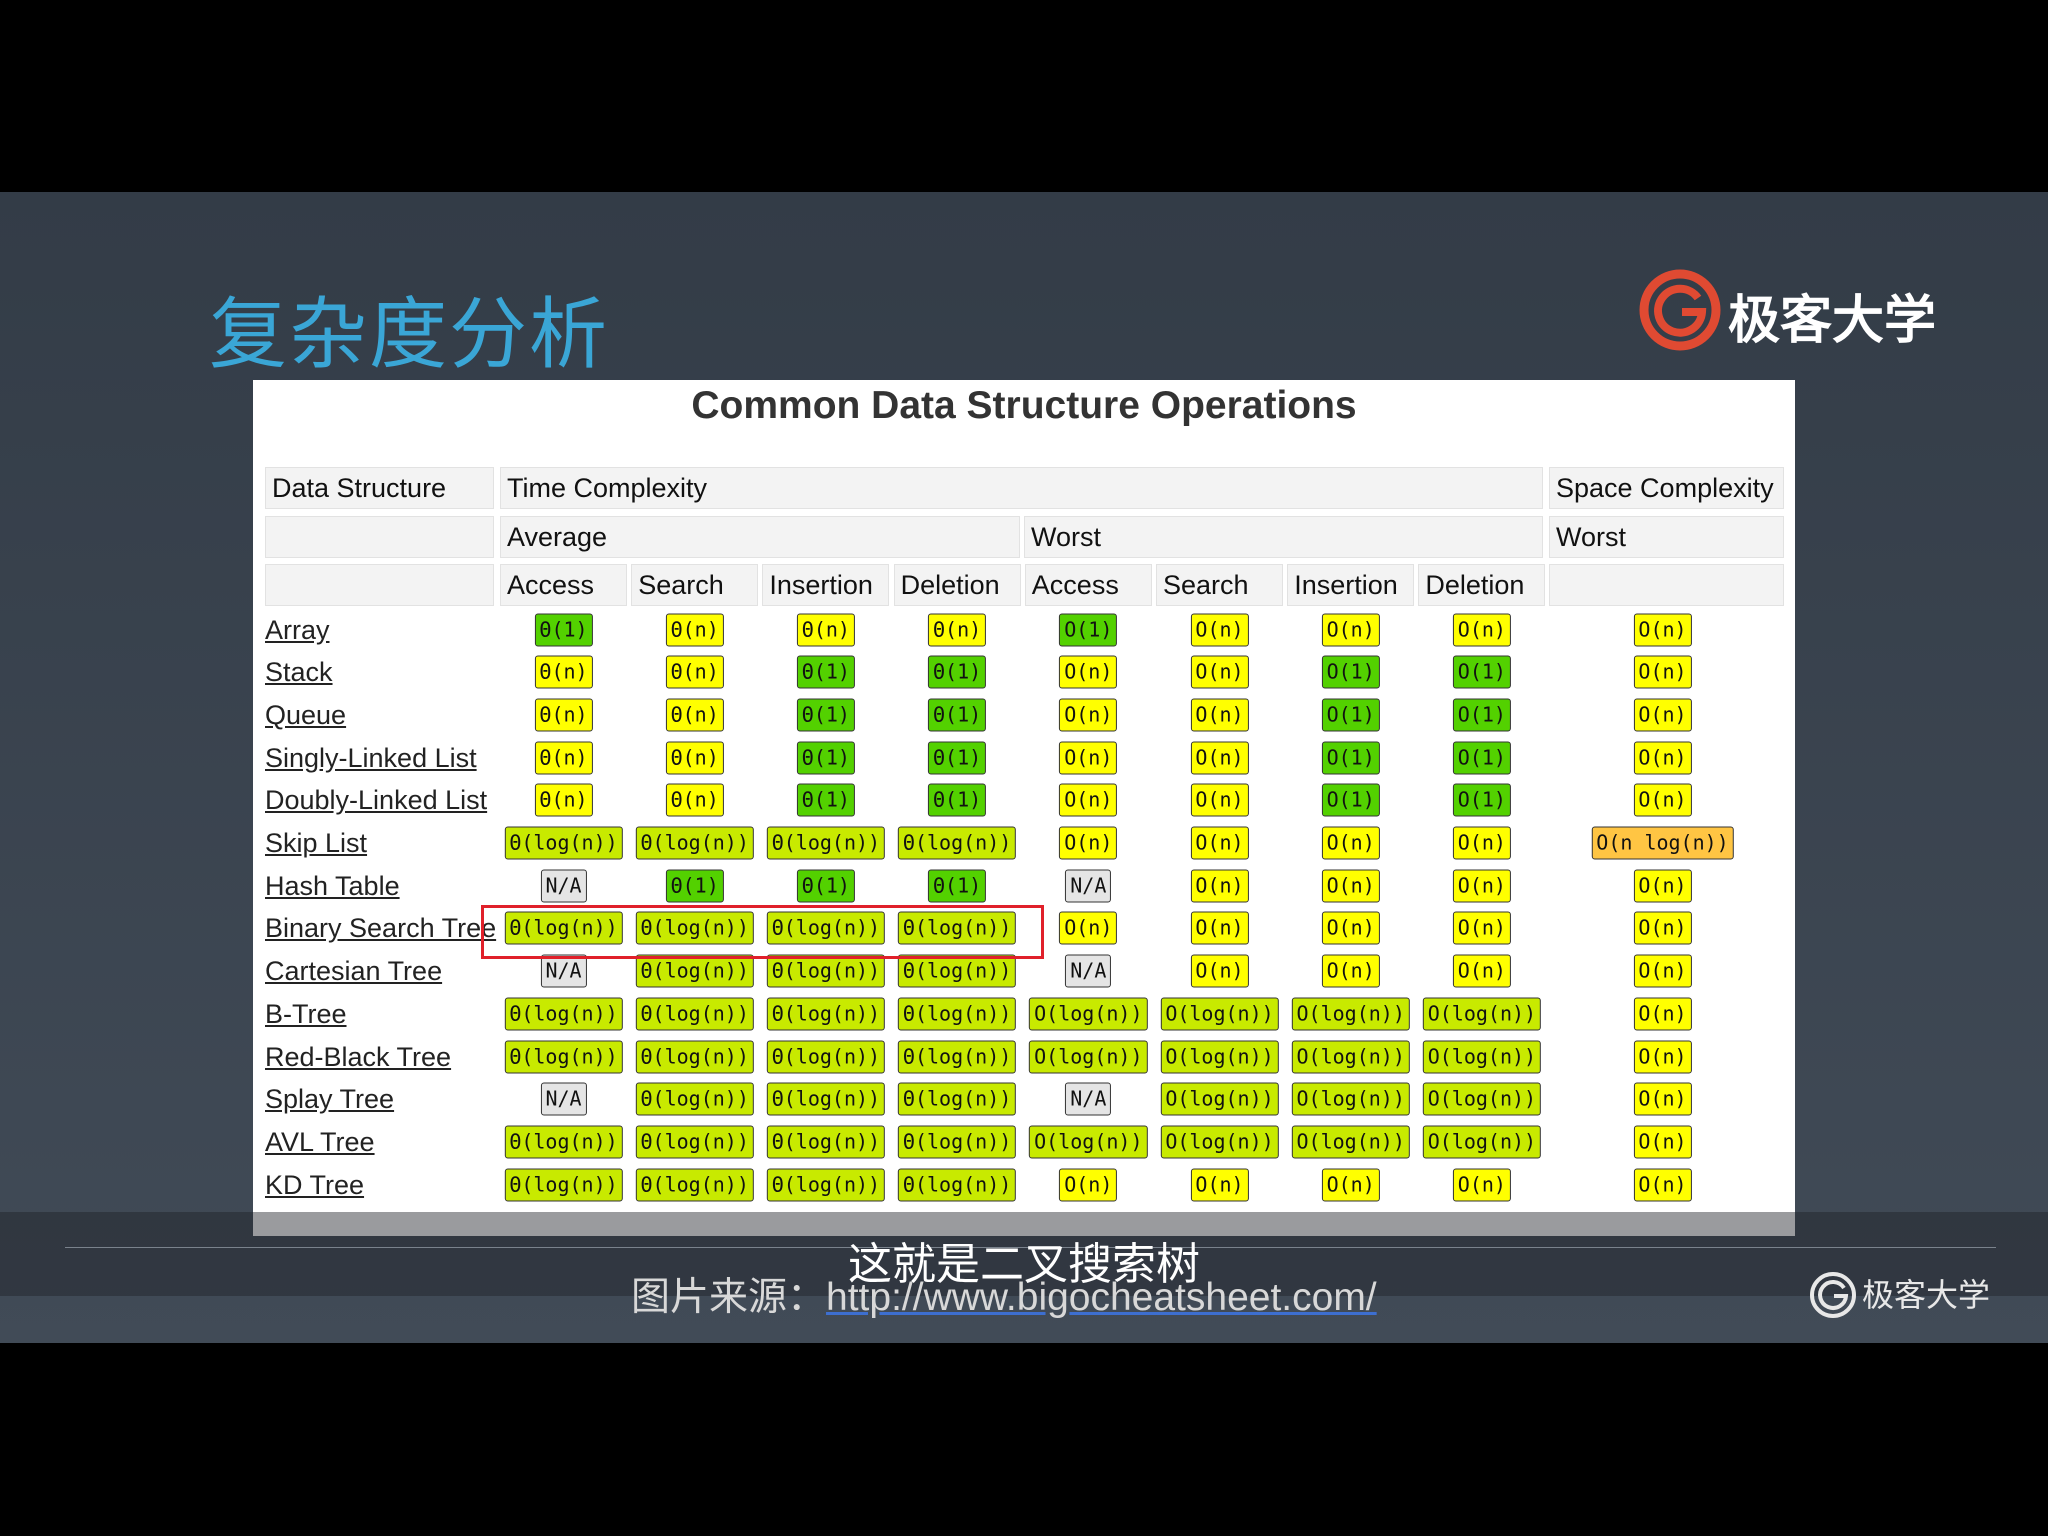 The height and width of the screenshot is (1536, 2048). What do you see at coordinates (1662, 843) in the screenshot?
I see `complexity-badge: O(n log(n))` at bounding box center [1662, 843].